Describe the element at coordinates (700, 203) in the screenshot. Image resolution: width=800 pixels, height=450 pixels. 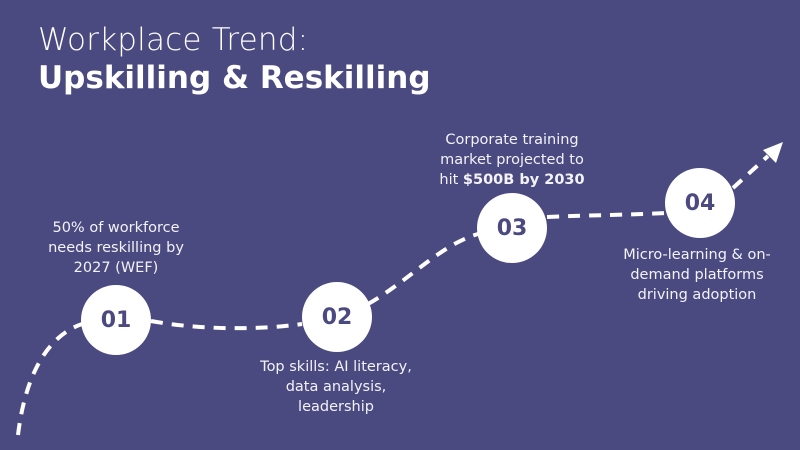
I see `step-circle-04: 04` at that location.